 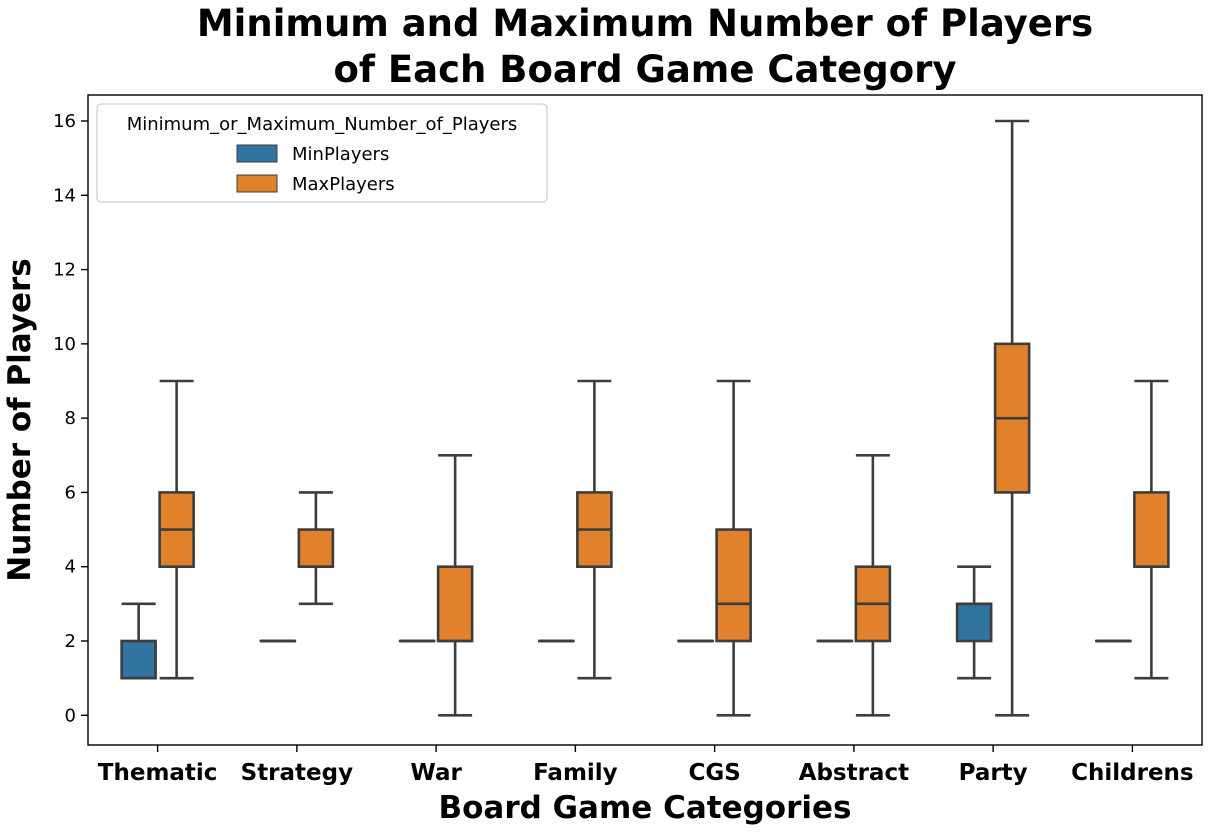 What do you see at coordinates (343, 184) in the screenshot?
I see `legend-label-maxplayers: MaxPlayers` at bounding box center [343, 184].